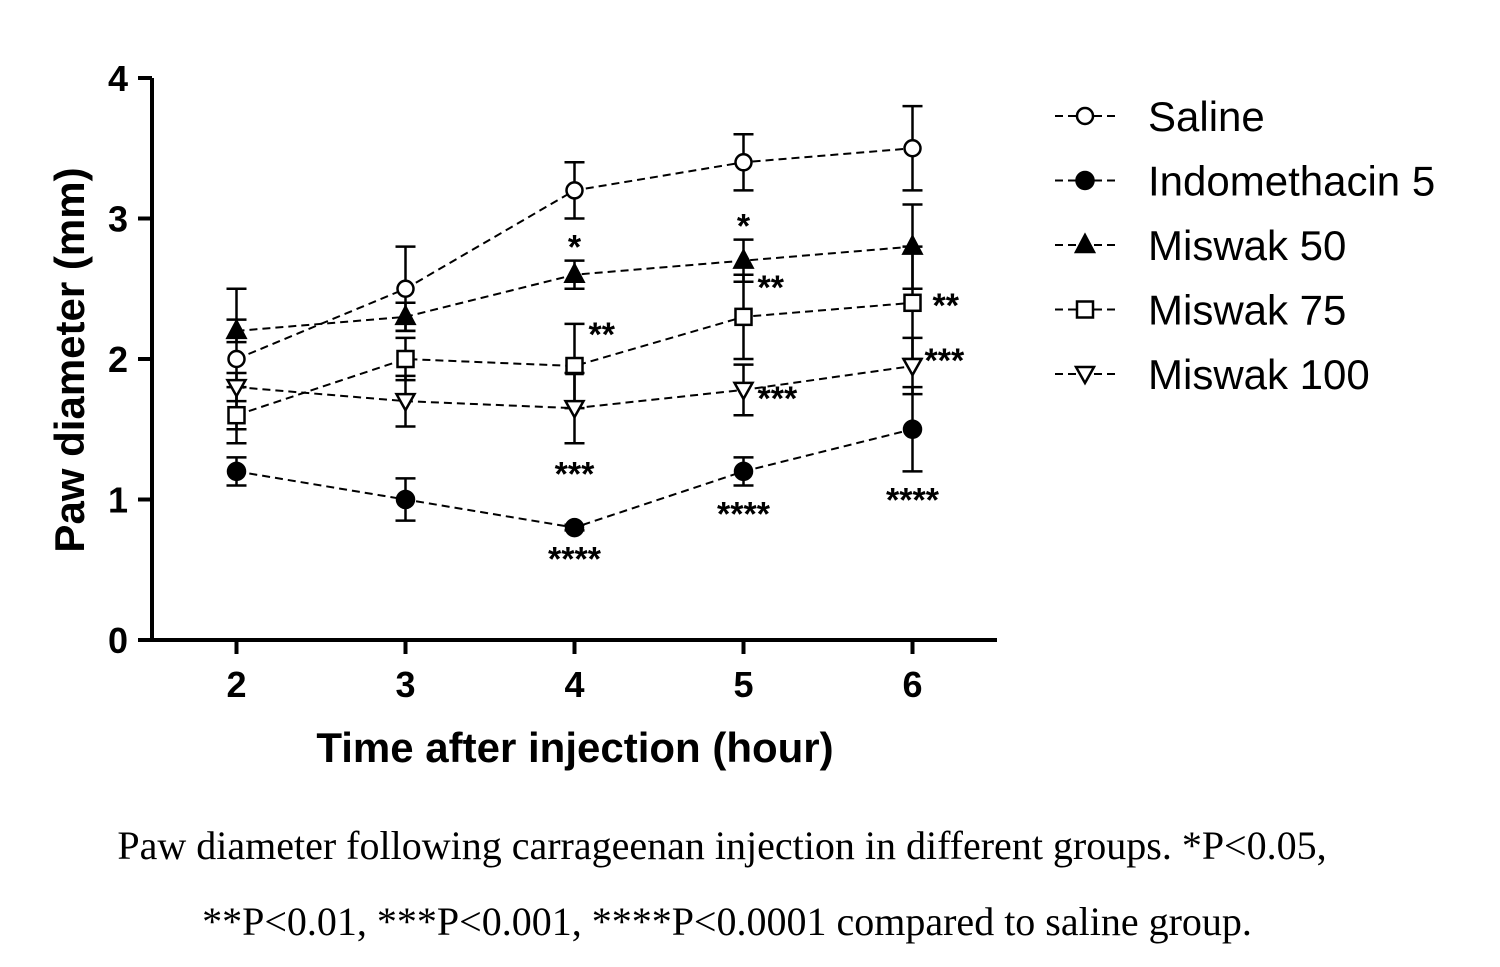 This screenshot has height=967, width=1500. Describe the element at coordinates (118, 640) in the screenshot. I see `y-tick-label: 0` at that location.